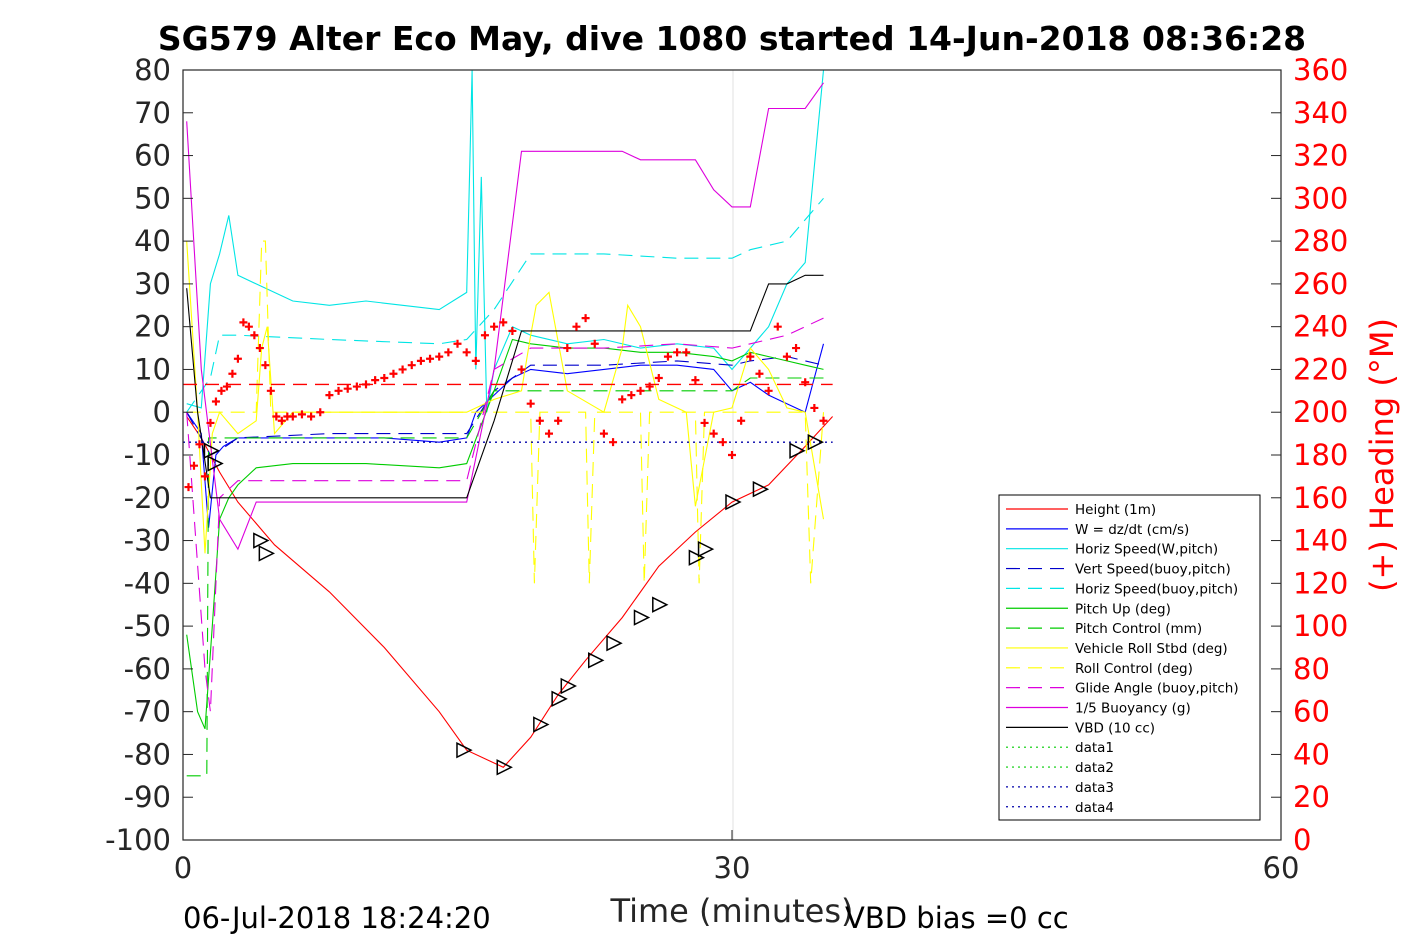 The width and height of the screenshot is (1417, 945). Describe the element at coordinates (1320, 113) in the screenshot. I see `right-tick-label: 340` at that location.